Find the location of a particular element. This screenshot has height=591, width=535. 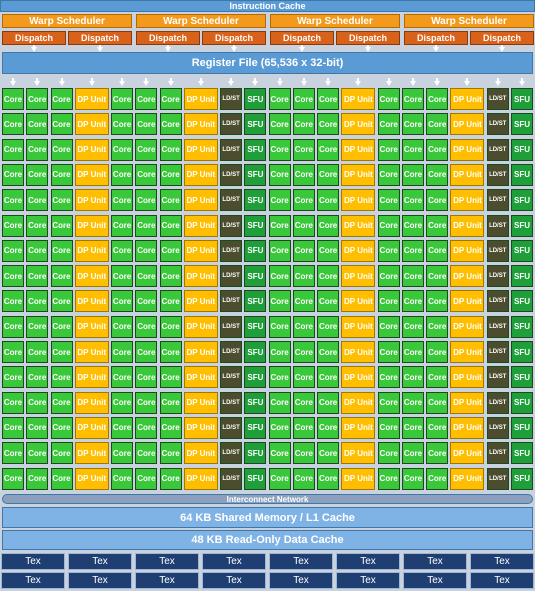

register-file: Register File (65,536 x 32-bit) is located at coordinates (267, 63).